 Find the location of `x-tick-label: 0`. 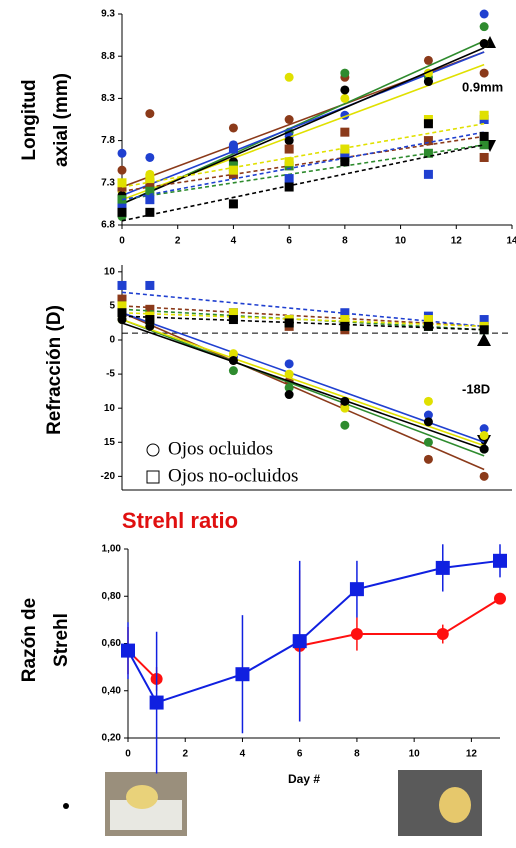

x-tick-label: 0 is located at coordinates (122, 241).